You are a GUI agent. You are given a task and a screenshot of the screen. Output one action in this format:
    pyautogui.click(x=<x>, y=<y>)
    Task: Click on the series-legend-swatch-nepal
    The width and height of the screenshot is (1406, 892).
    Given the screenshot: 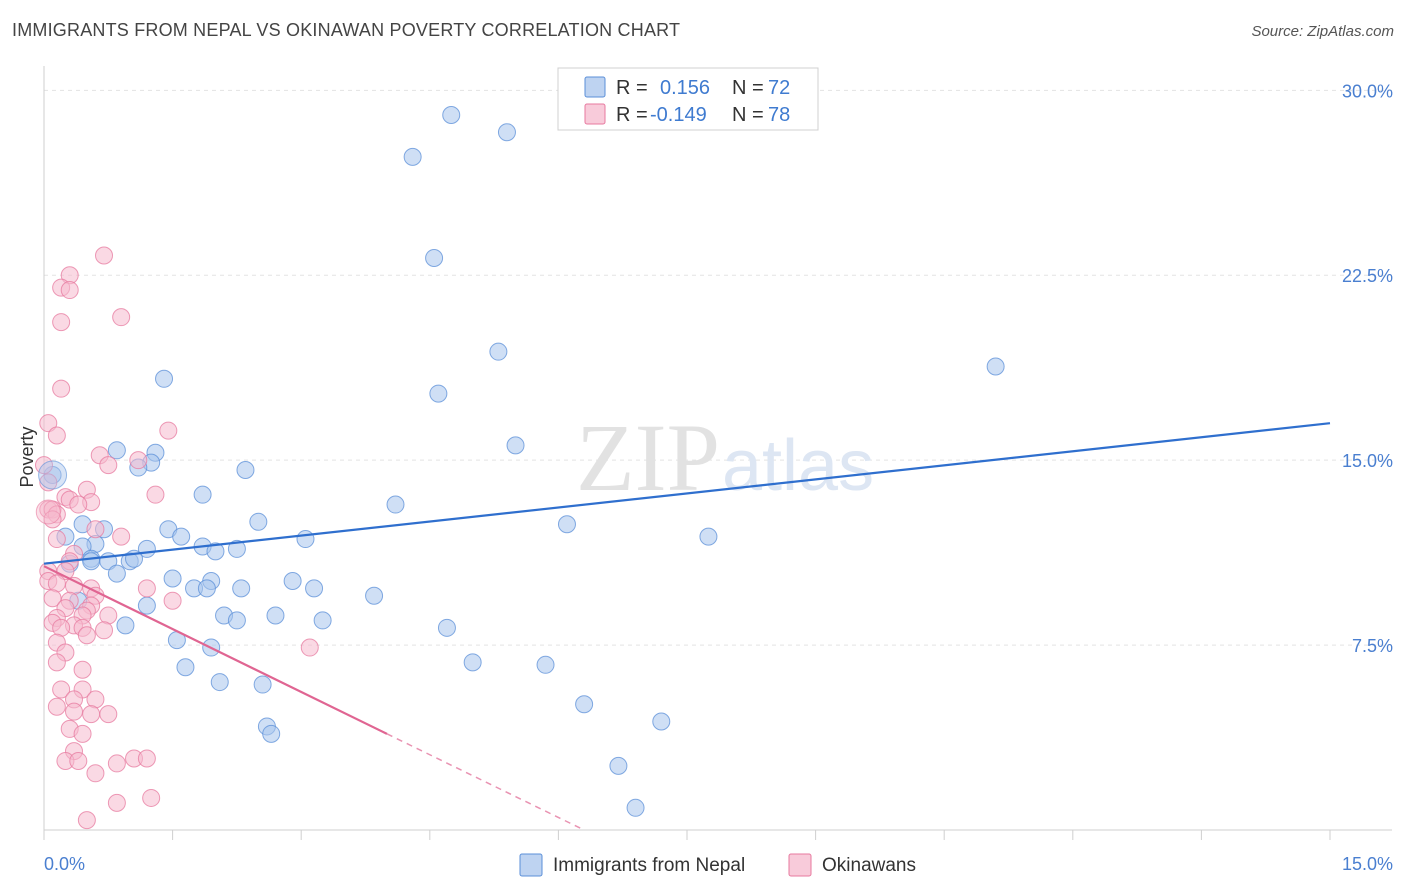 What is the action you would take?
    pyautogui.click(x=531, y=865)
    